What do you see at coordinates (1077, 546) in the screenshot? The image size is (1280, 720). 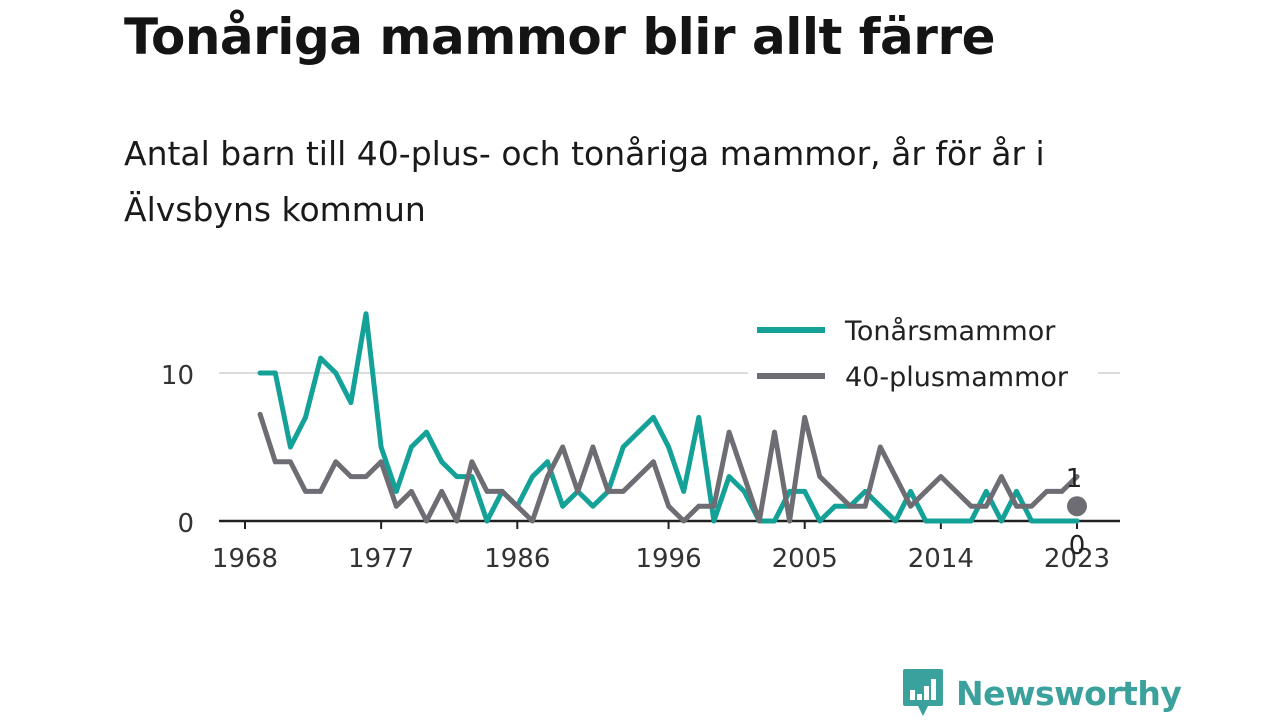 I see `end-value-label: 0` at bounding box center [1077, 546].